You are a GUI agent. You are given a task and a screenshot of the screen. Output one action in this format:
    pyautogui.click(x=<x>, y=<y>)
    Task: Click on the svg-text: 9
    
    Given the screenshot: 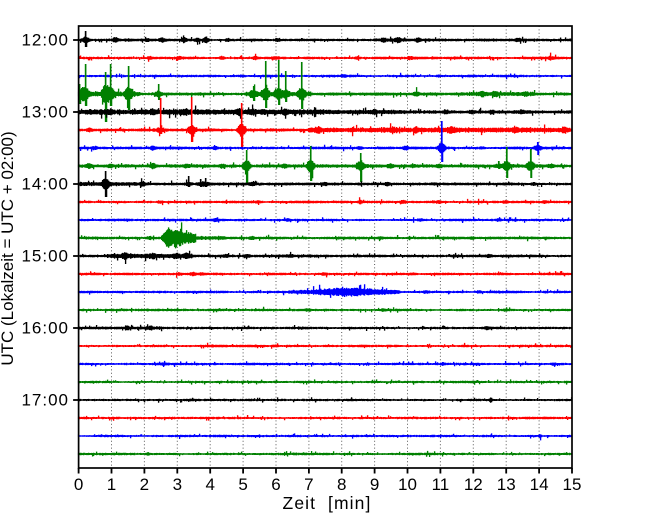 What is the action you would take?
    pyautogui.click(x=374, y=484)
    